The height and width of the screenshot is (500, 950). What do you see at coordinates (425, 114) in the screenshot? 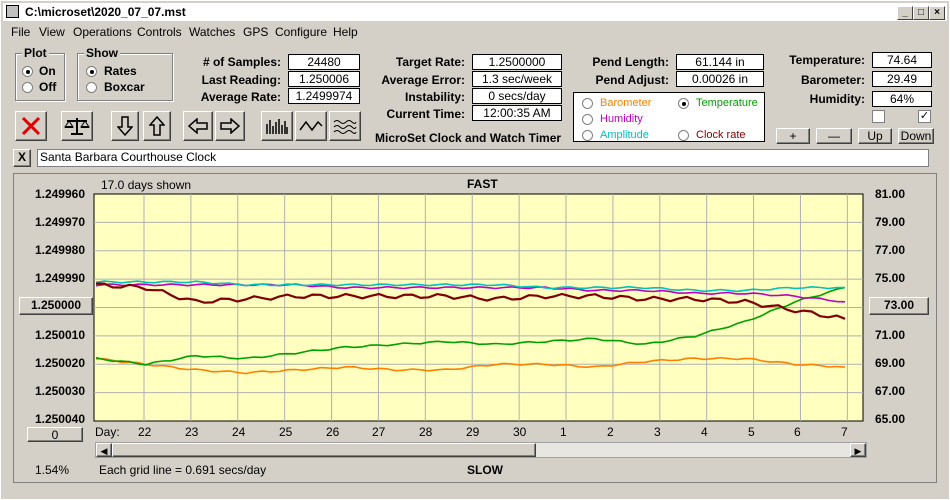
I see `current-time-label: Current Time:` at bounding box center [425, 114].